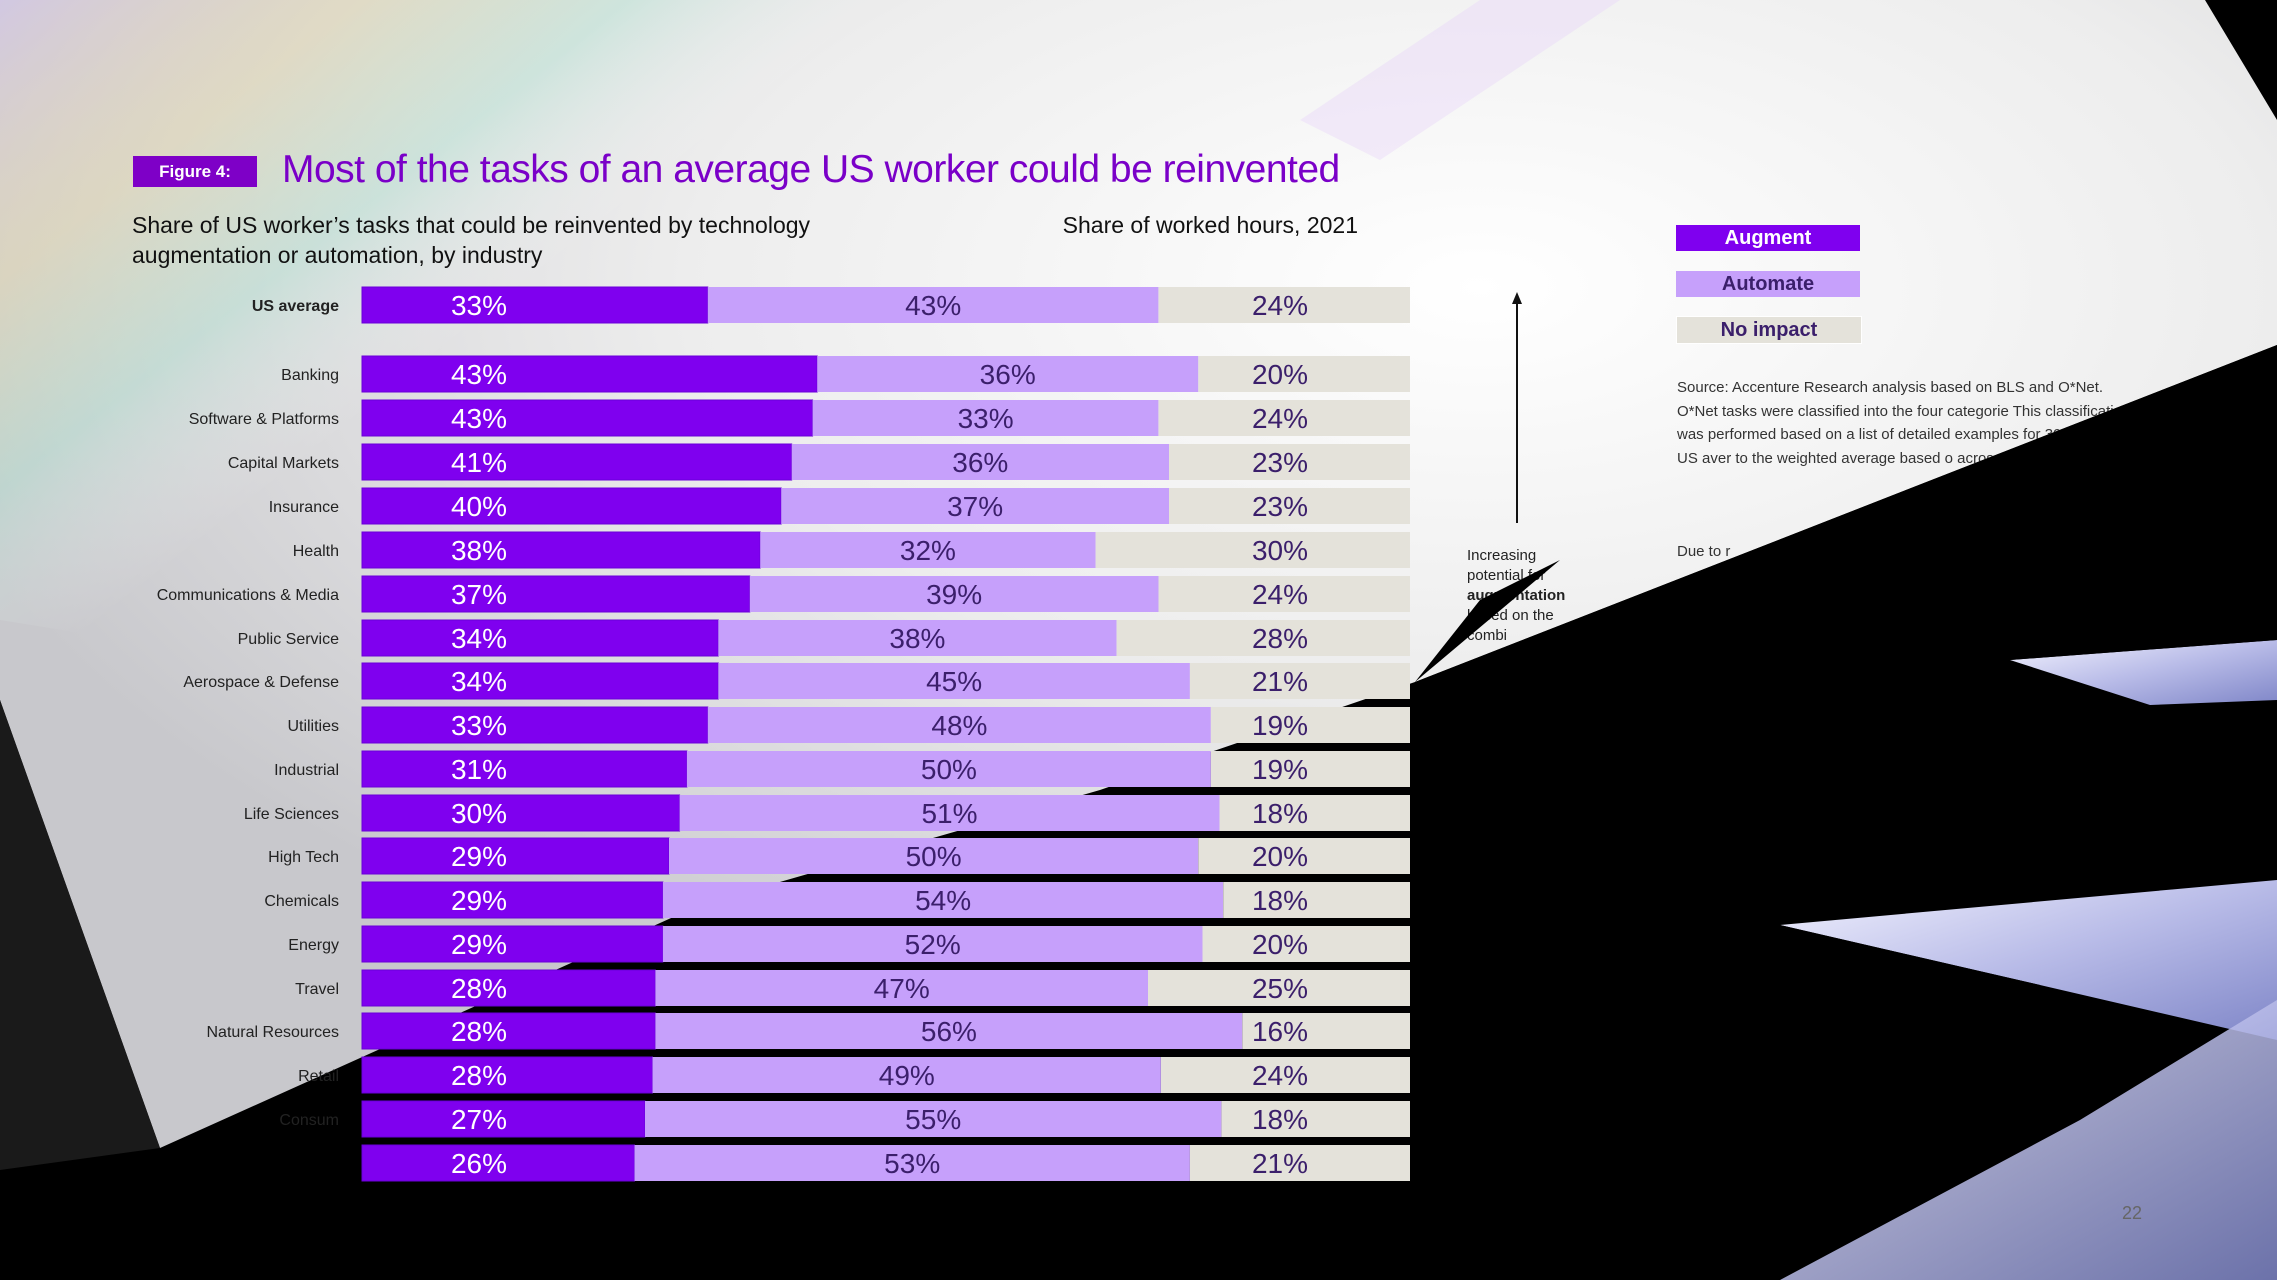 This screenshot has width=2277, height=1280. Describe the element at coordinates (1487, 635) in the screenshot. I see `axis-annotation-line: combi` at that location.